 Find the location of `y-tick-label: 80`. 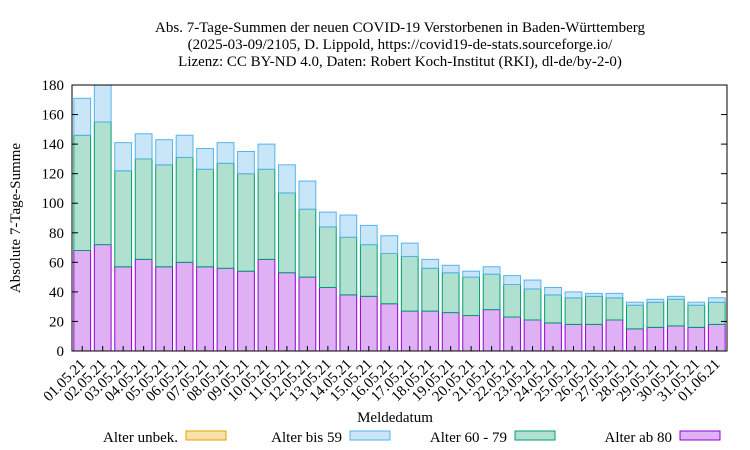

y-tick-label: 80 is located at coordinates (56, 234).